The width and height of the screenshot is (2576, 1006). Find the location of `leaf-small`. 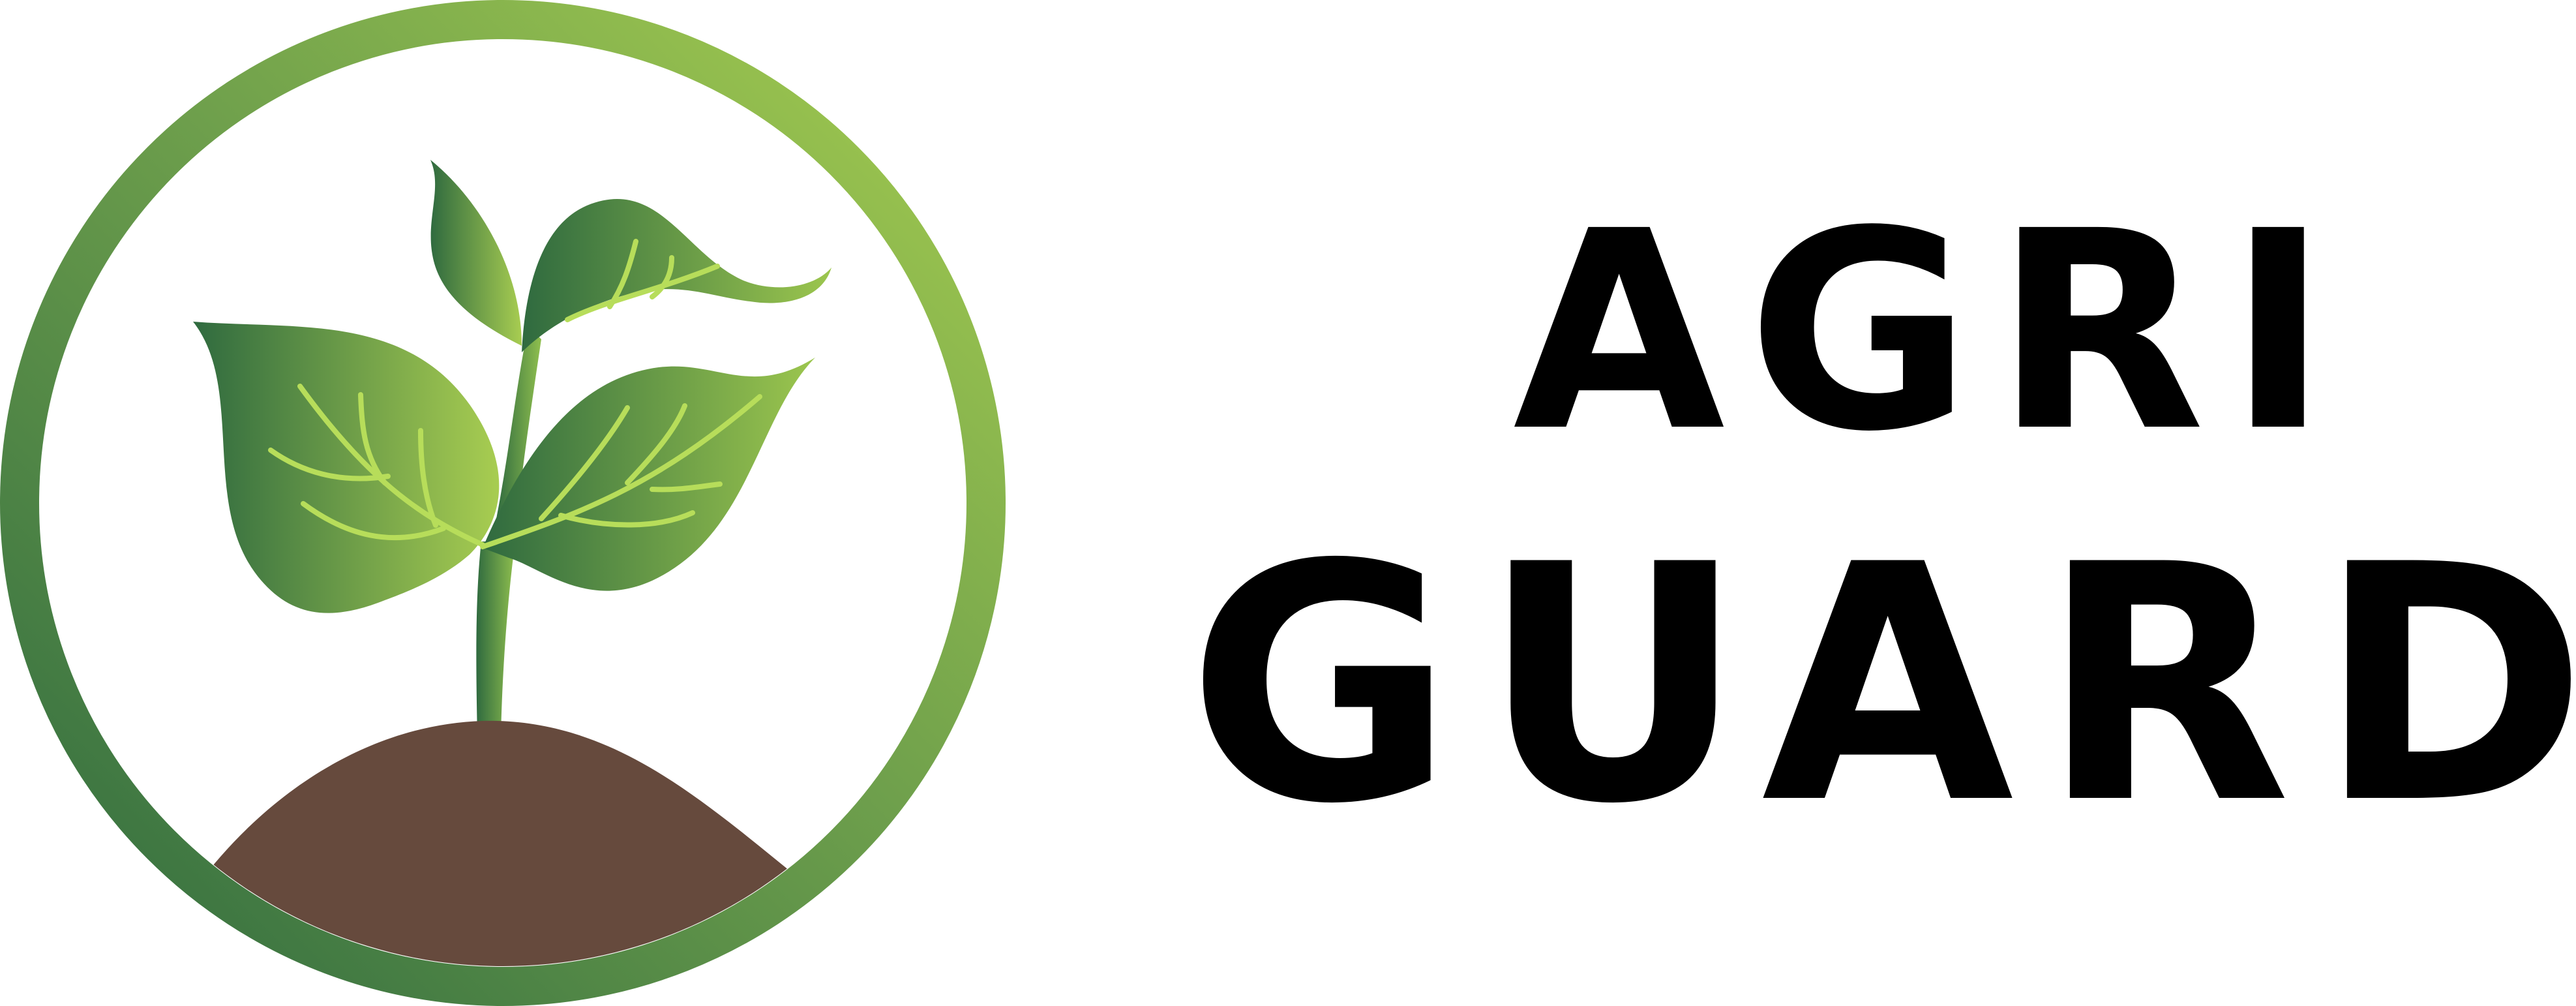

leaf-small is located at coordinates (476, 253).